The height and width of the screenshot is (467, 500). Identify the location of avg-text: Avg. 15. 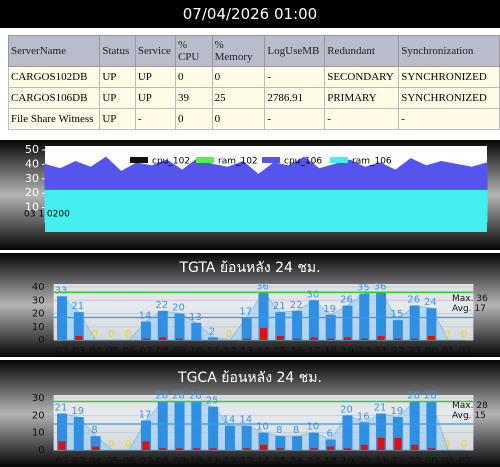
(469, 416).